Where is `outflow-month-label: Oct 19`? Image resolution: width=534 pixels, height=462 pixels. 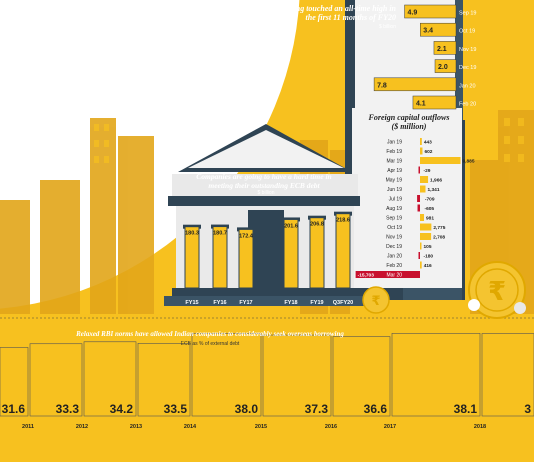 outflow-month-label: Oct 19 is located at coordinates (394, 228).